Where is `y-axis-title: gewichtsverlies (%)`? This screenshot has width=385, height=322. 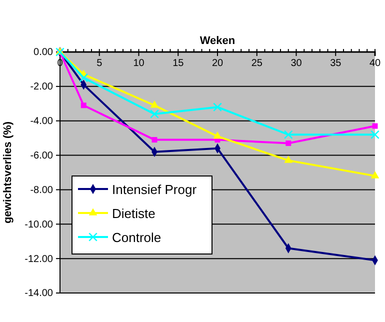 y-axis-title: gewichtsverlies (%) is located at coordinates (8, 172).